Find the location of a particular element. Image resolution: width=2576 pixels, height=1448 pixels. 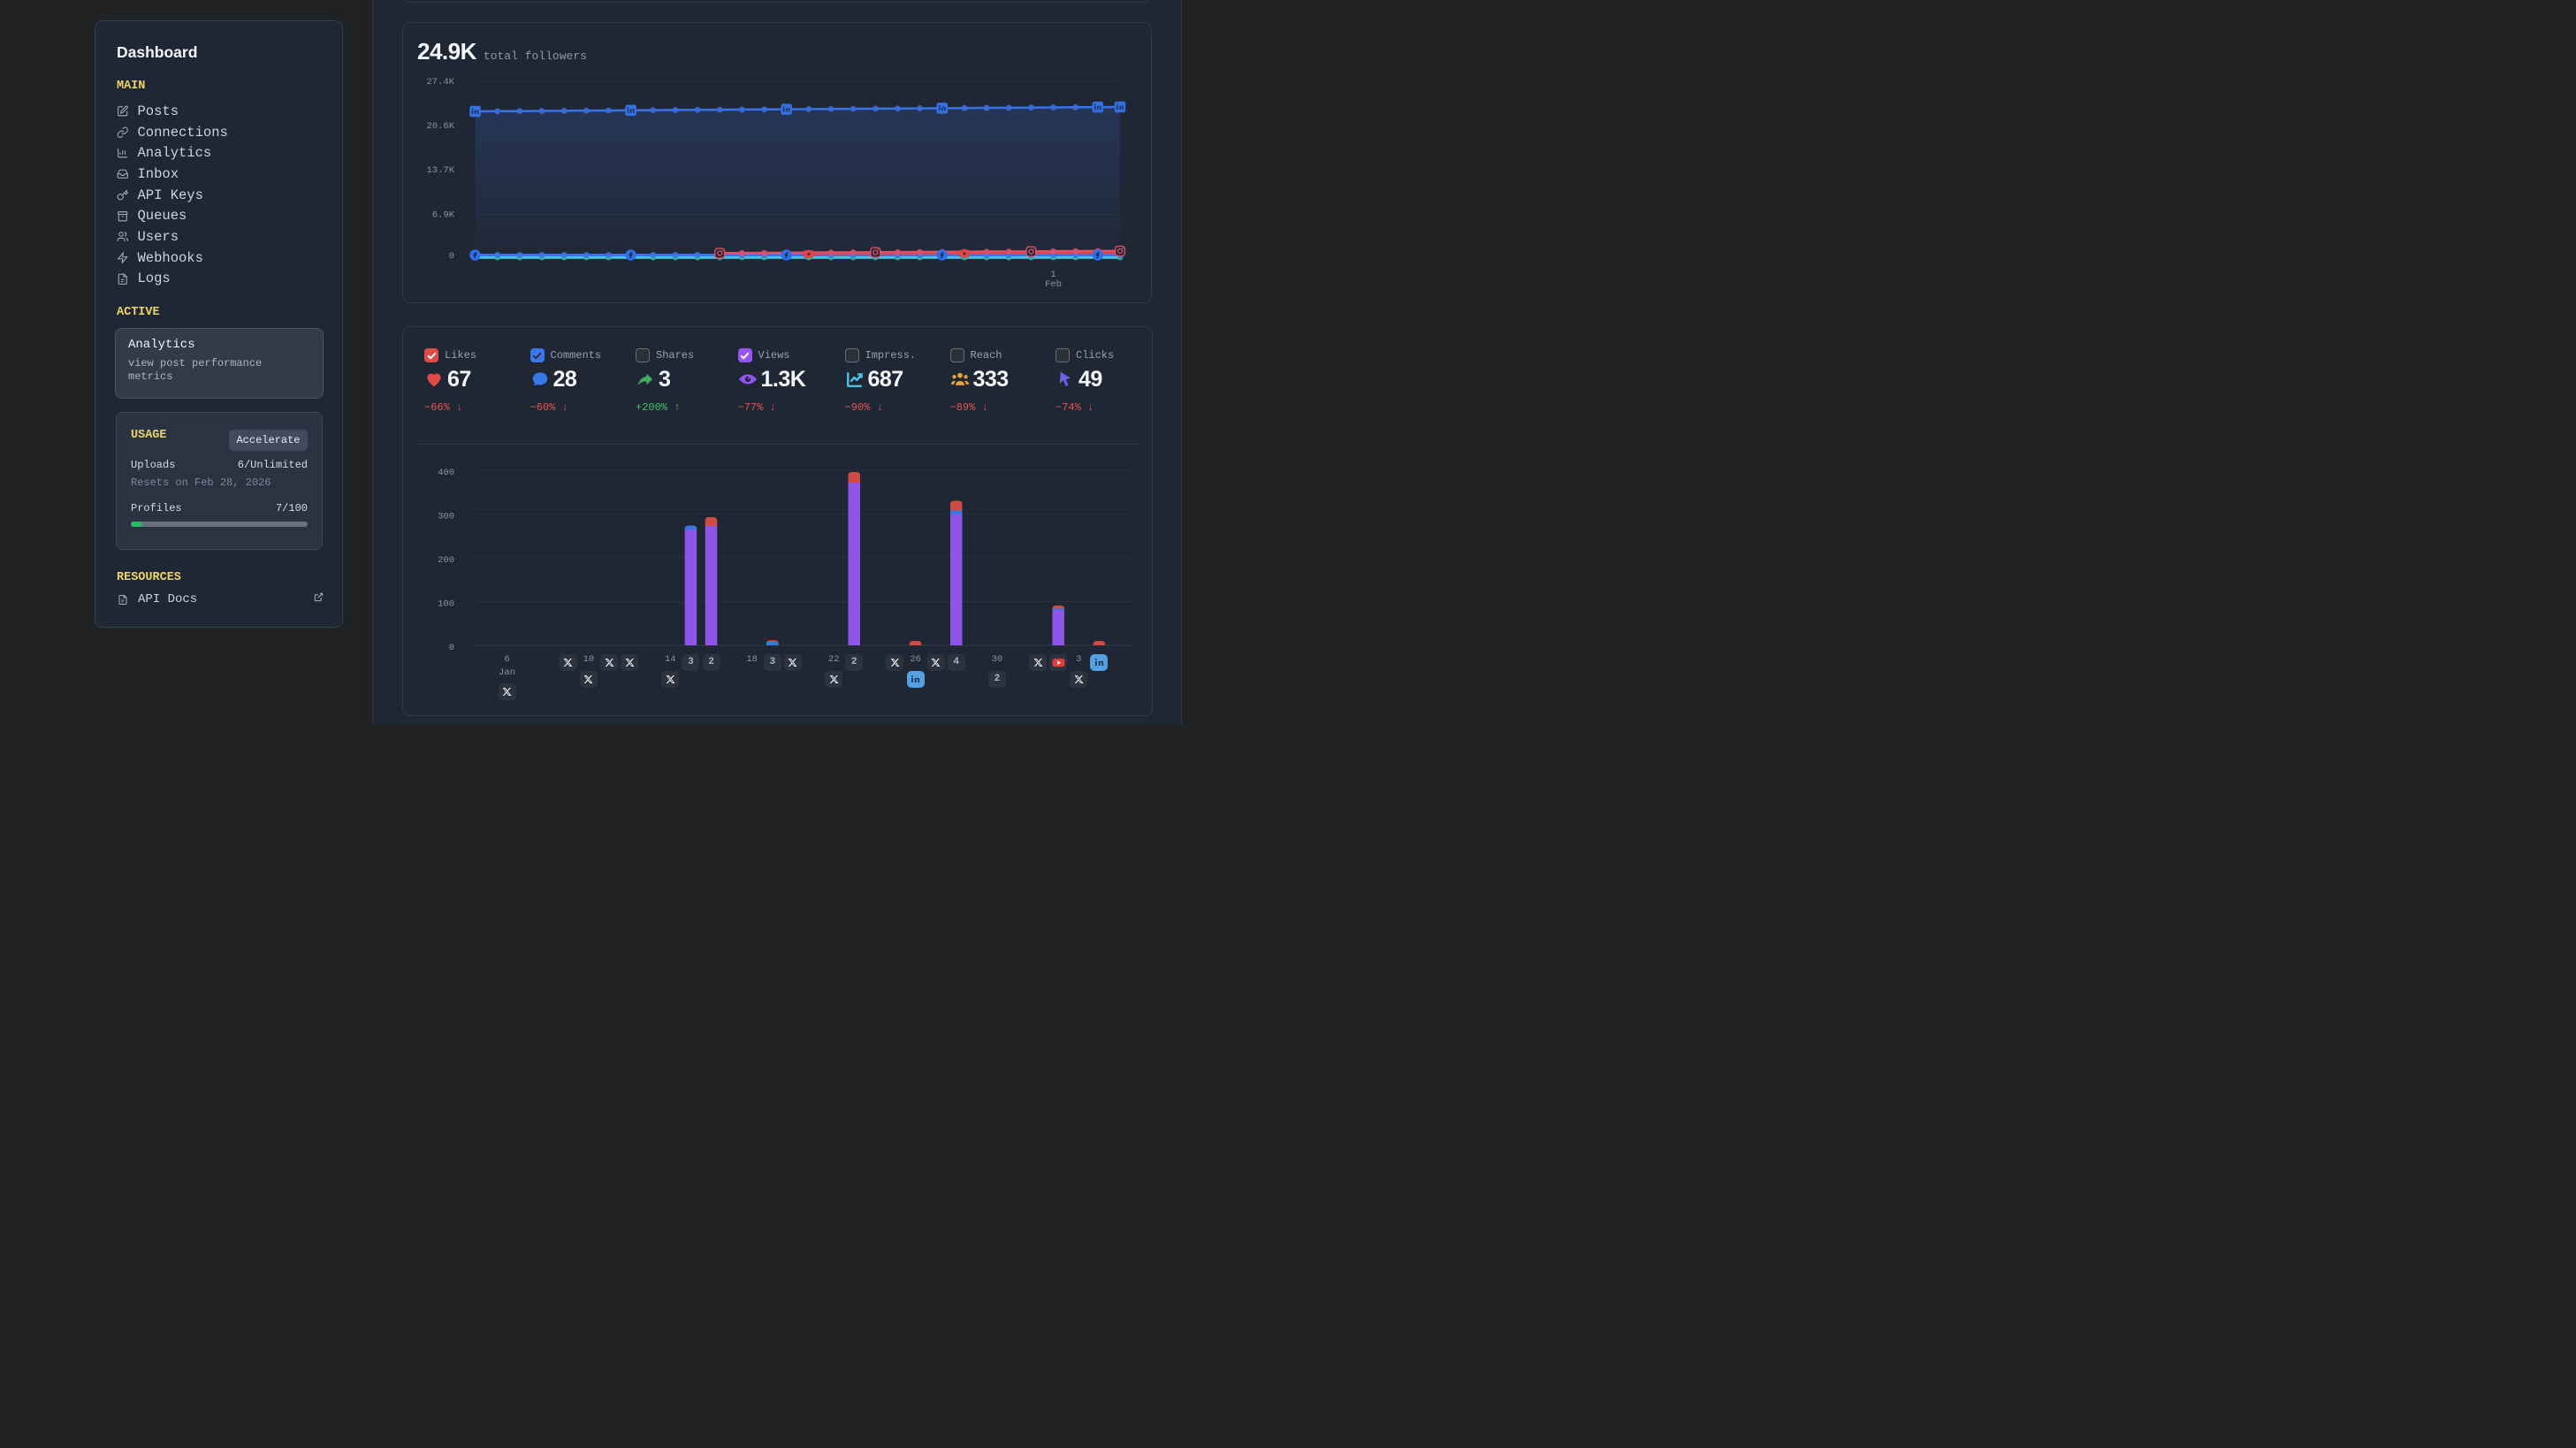

svg-text: 6.9K is located at coordinates (443, 215).